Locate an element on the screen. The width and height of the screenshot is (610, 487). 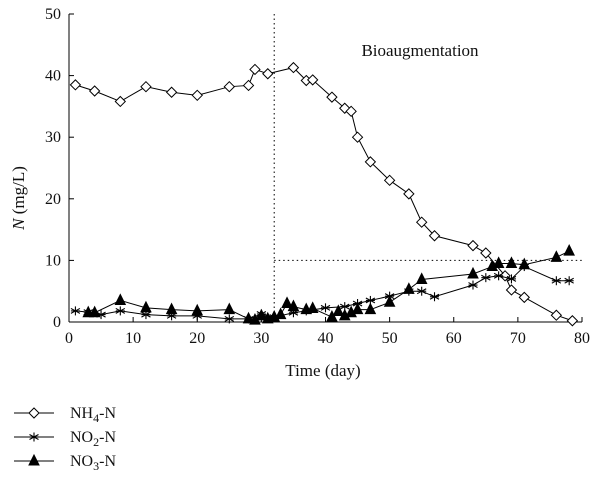
x-tick-label: 50 is located at coordinates (390, 338).